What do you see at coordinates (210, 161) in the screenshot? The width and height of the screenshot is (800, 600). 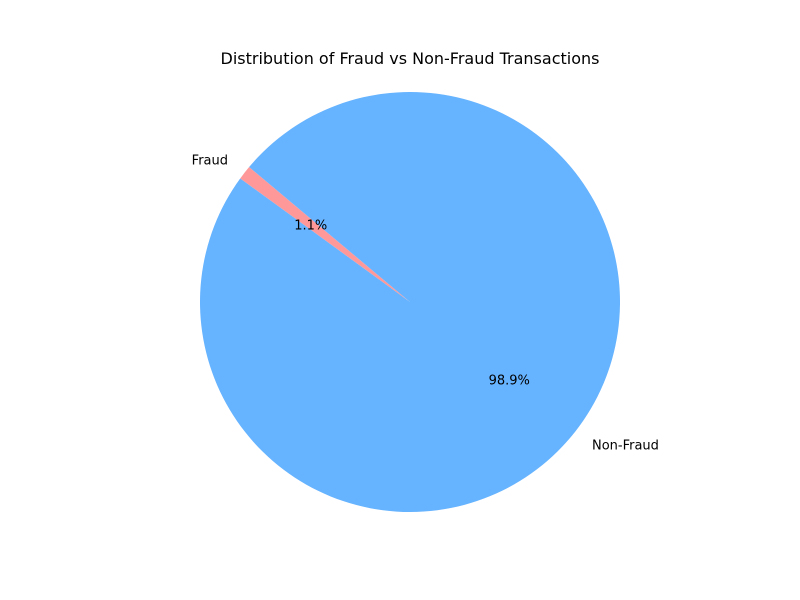 I see `slice-label-fraud: Fraud` at bounding box center [210, 161].